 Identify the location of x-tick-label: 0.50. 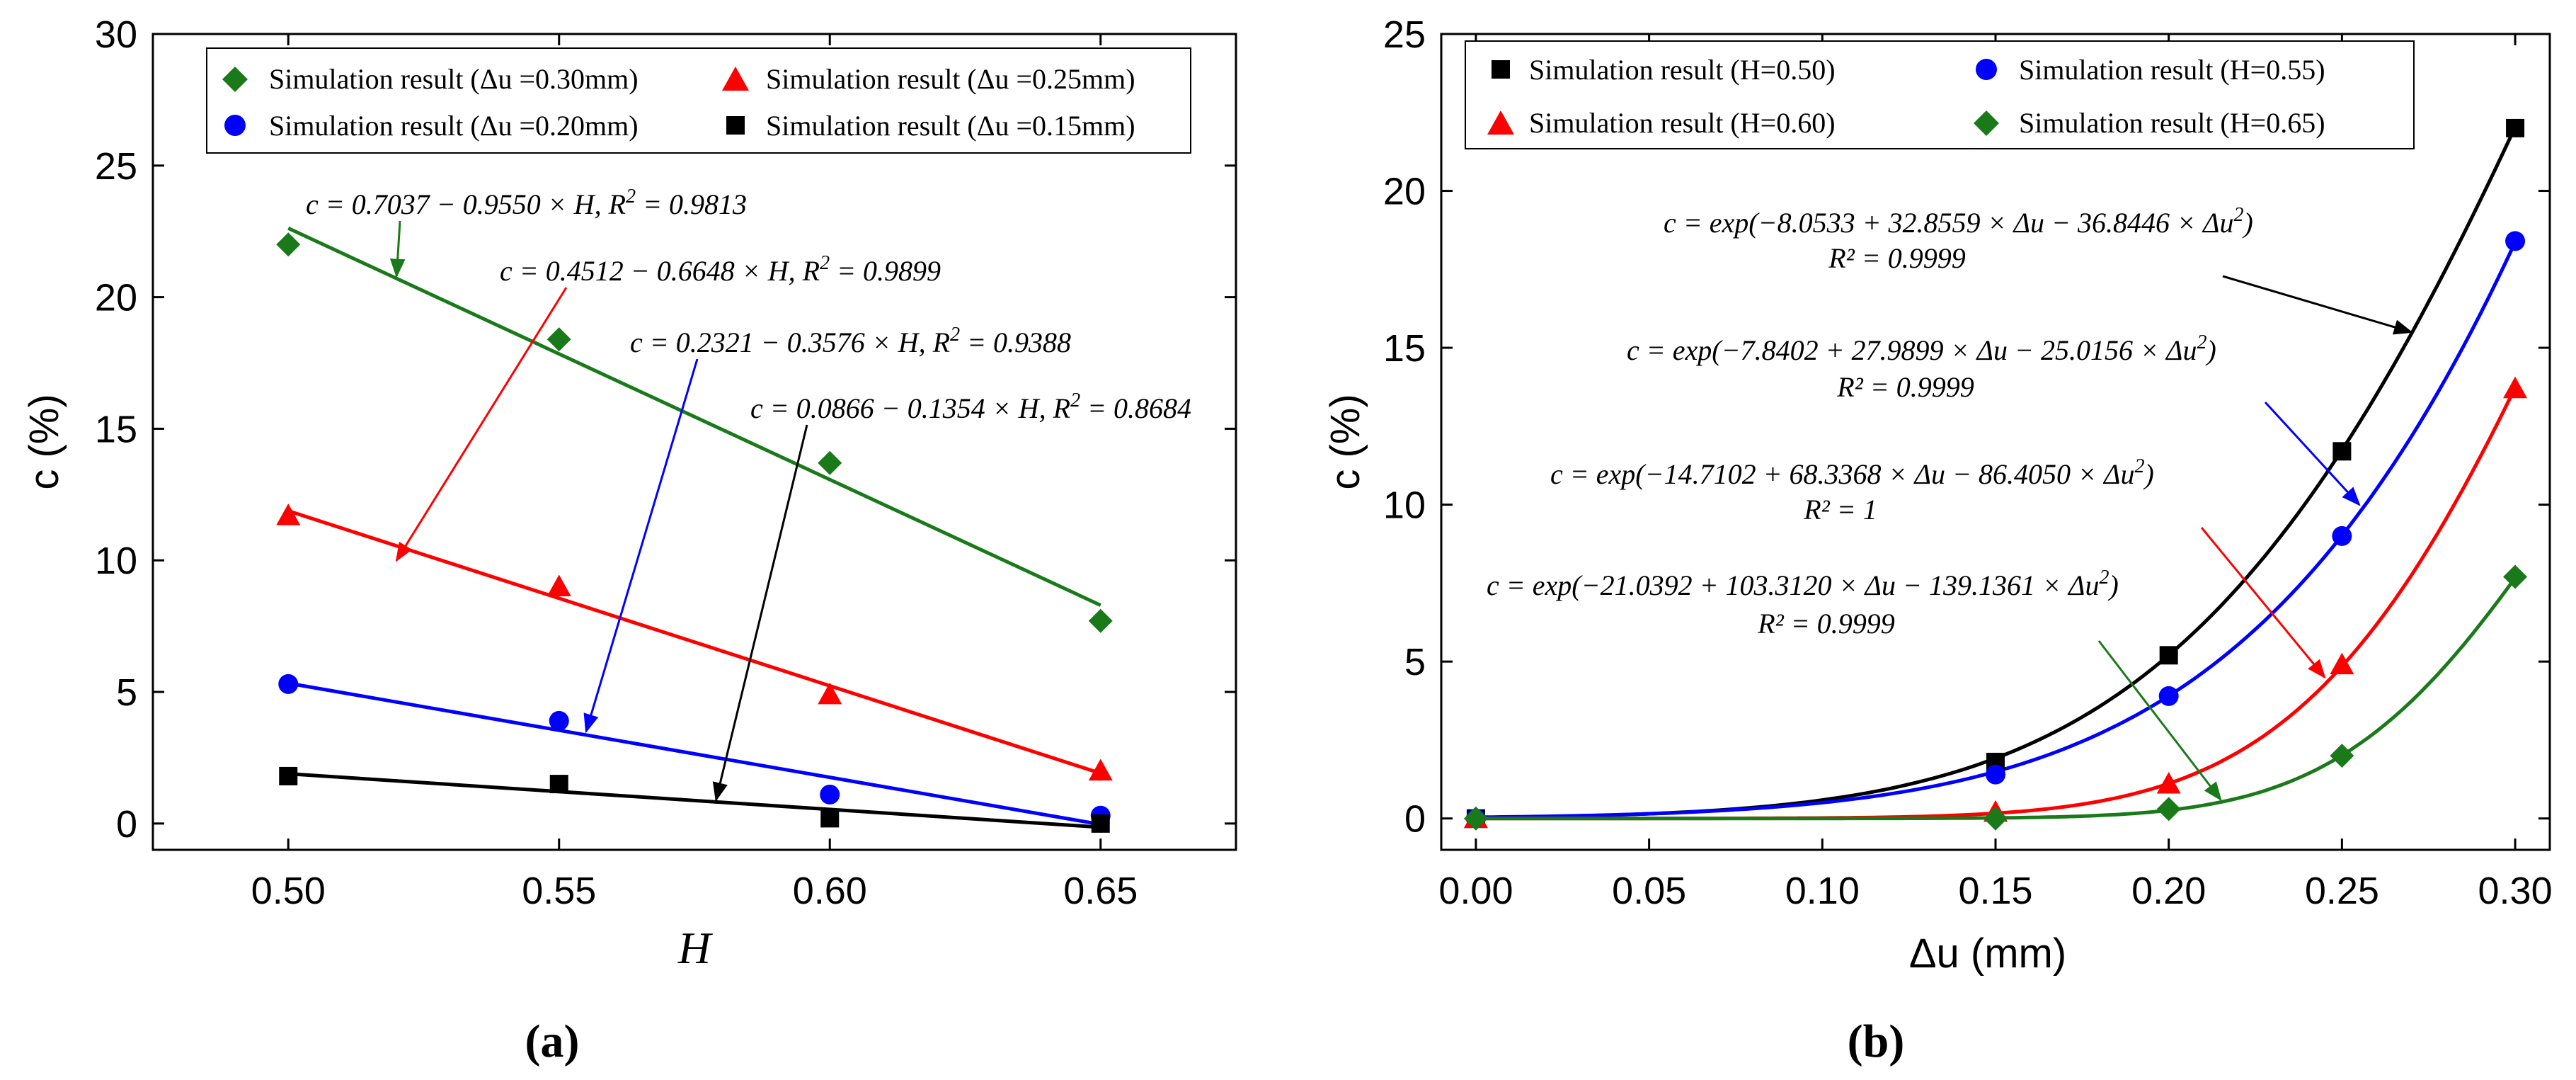
(288, 891).